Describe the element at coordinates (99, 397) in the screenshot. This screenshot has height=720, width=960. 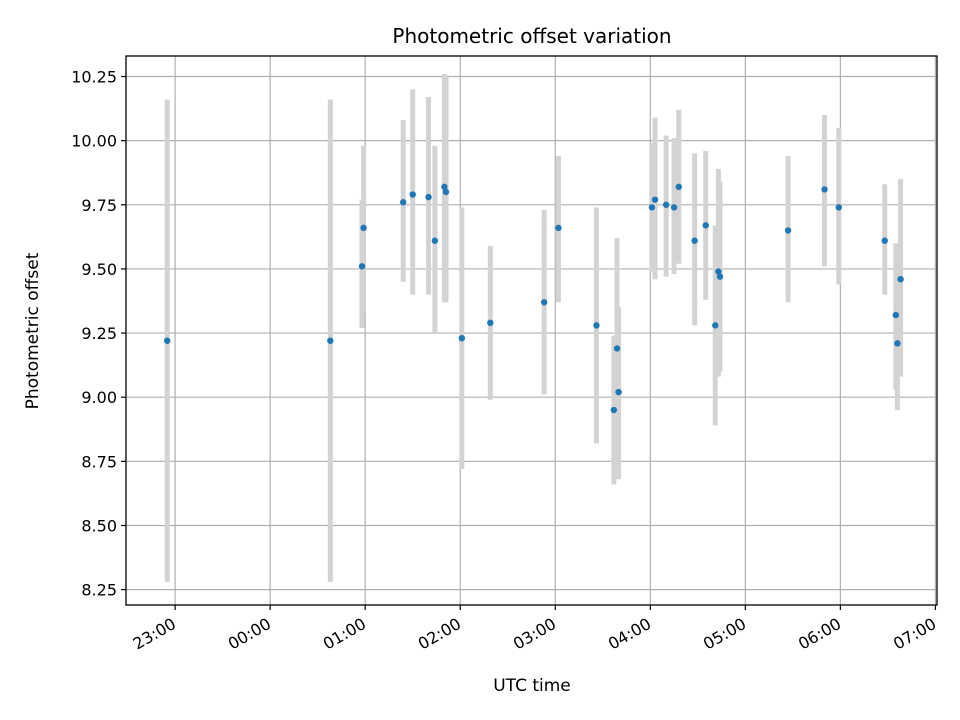
I see `y-tick-label: 9.00` at that location.